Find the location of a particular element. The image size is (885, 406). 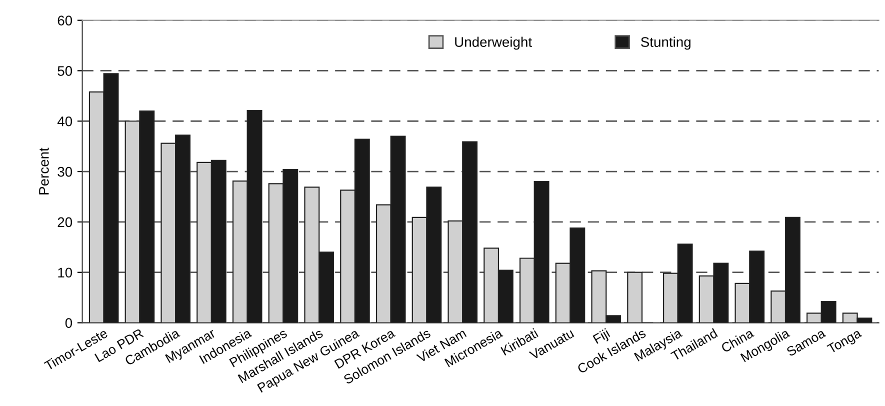

y-tick-label: 50 is located at coordinates (65, 71).